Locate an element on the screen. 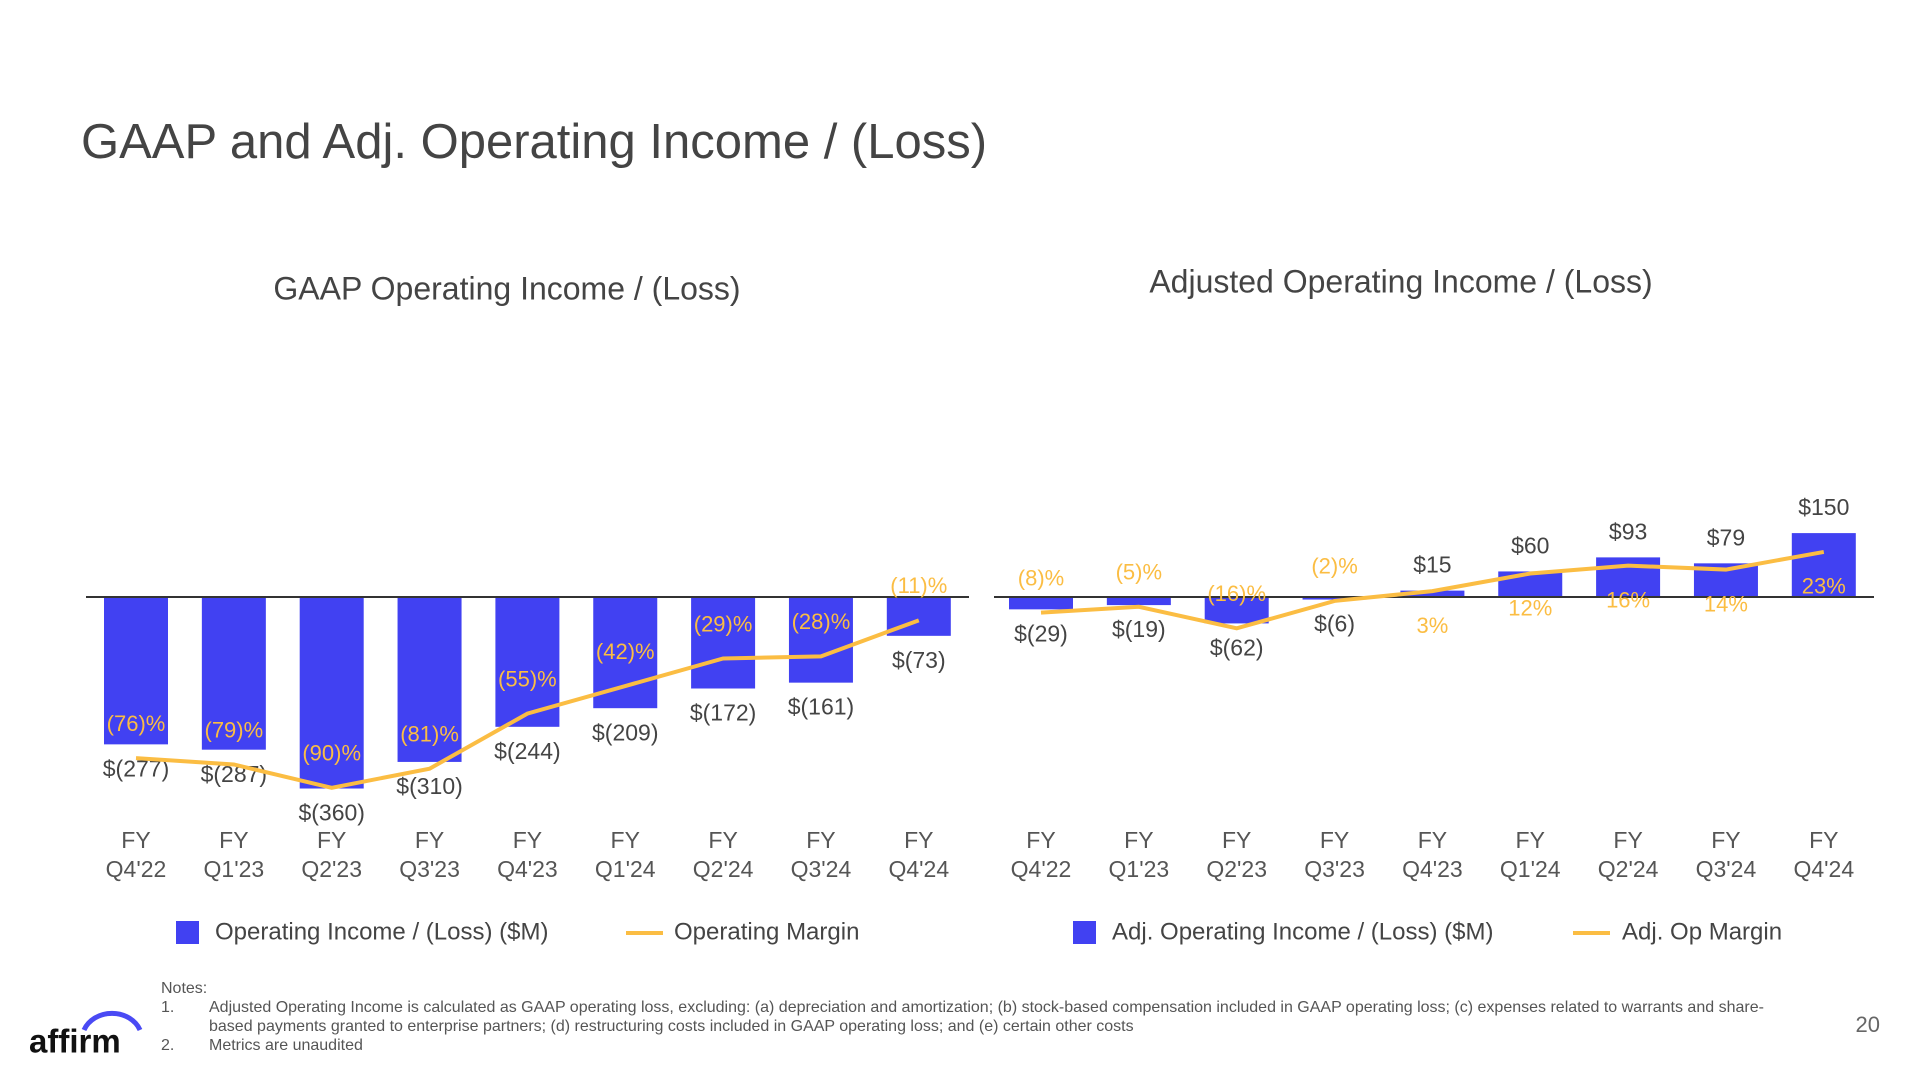  logo: affirm is located at coordinates (75, 1041).